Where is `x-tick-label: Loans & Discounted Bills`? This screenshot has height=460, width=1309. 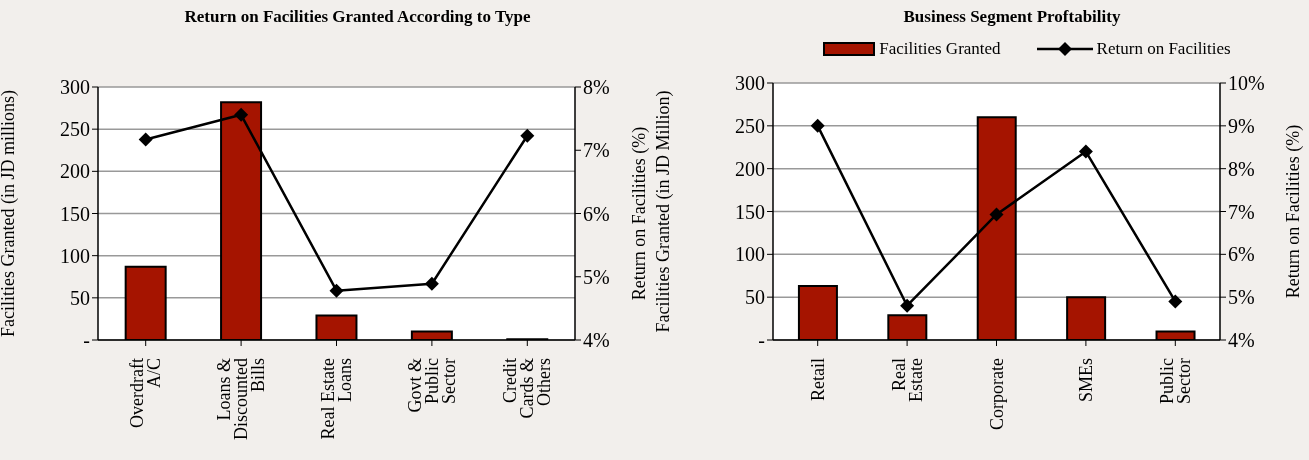
x-tick-label: Loans & Discounted Bills is located at coordinates (241, 399).